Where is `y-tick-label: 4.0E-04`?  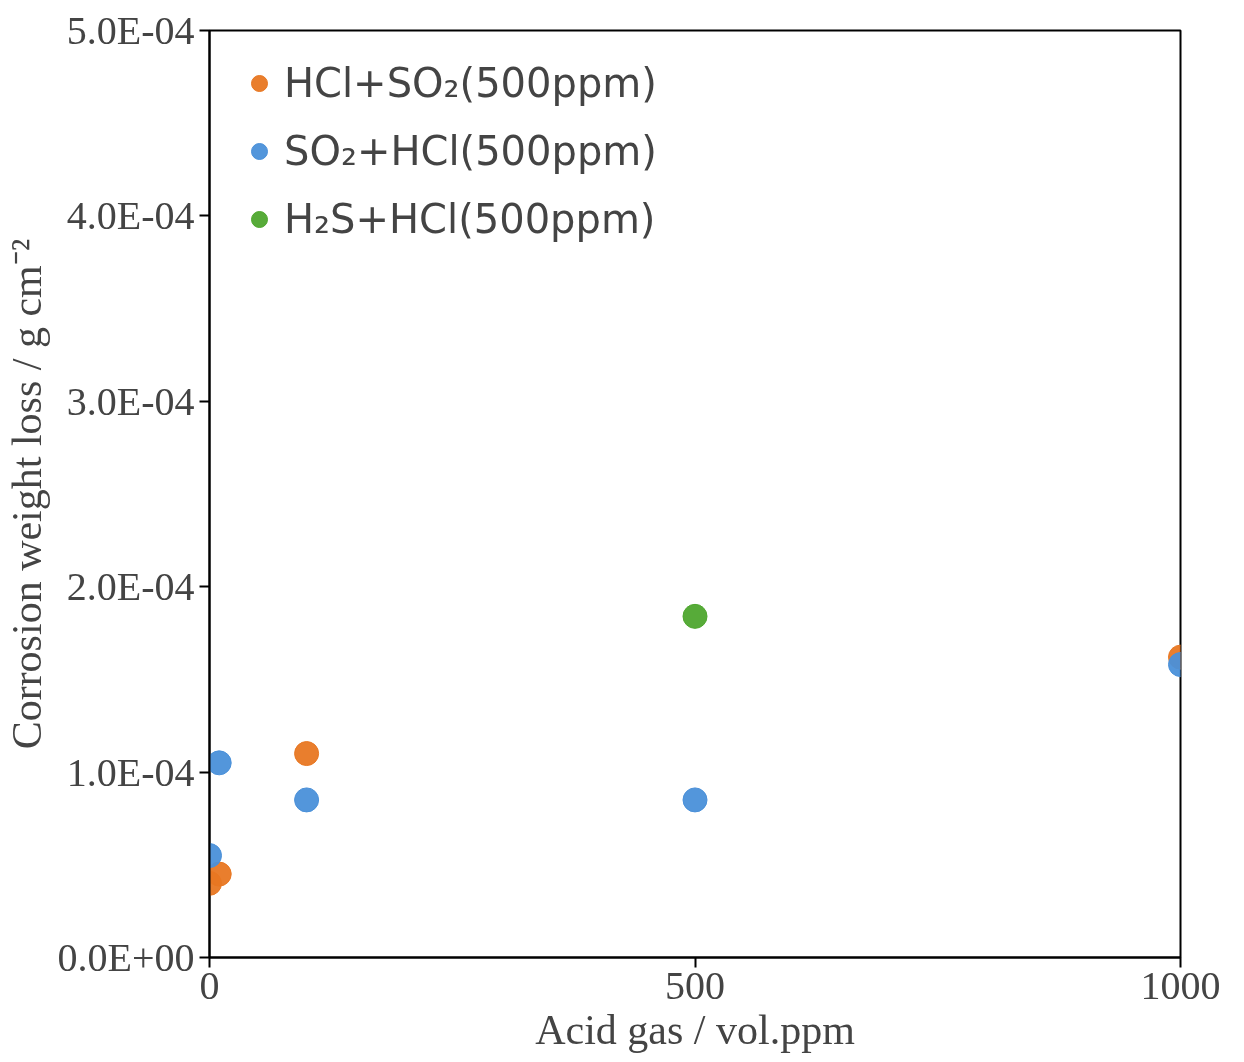
y-tick-label: 4.0E-04 is located at coordinates (130, 216).